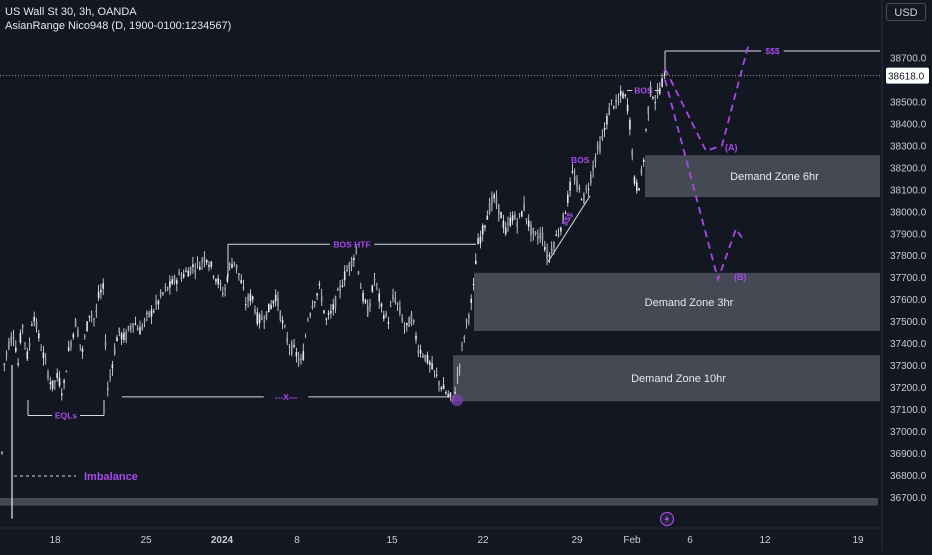 The height and width of the screenshot is (555, 932). I want to click on projection-label-b: (B), so click(740, 277).